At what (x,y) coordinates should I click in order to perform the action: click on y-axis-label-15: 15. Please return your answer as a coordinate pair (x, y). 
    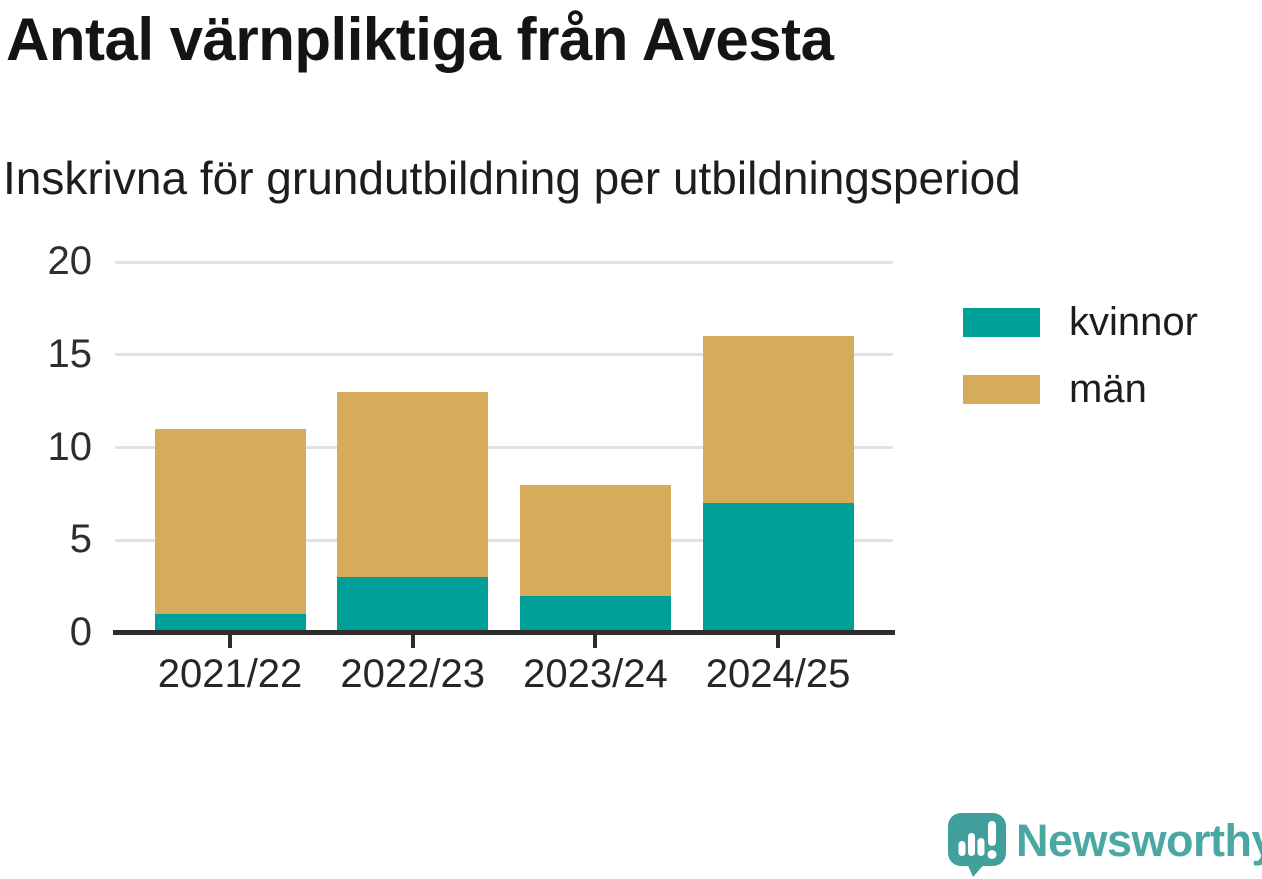
    Looking at the image, I should click on (70, 353).